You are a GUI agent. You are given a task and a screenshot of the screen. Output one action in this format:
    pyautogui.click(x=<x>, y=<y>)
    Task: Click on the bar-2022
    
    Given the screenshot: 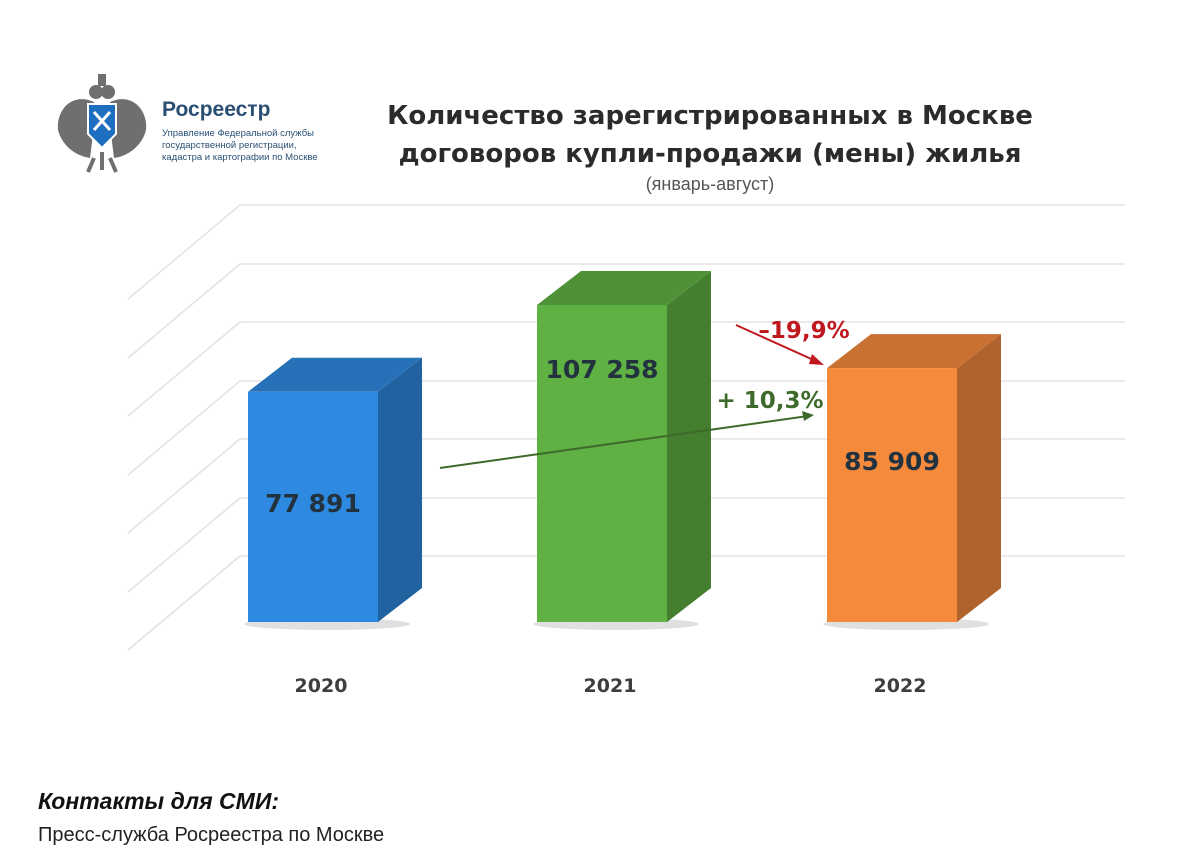 What is the action you would take?
    pyautogui.click(x=912, y=482)
    